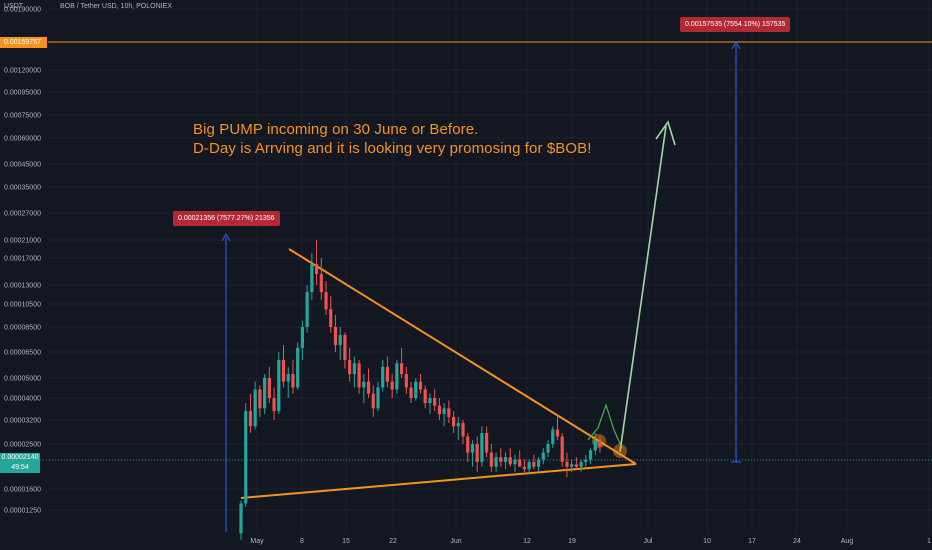 The image size is (932, 550). What do you see at coordinates (22, 71) in the screenshot?
I see `y-tick-label: 0.00120000` at bounding box center [22, 71].